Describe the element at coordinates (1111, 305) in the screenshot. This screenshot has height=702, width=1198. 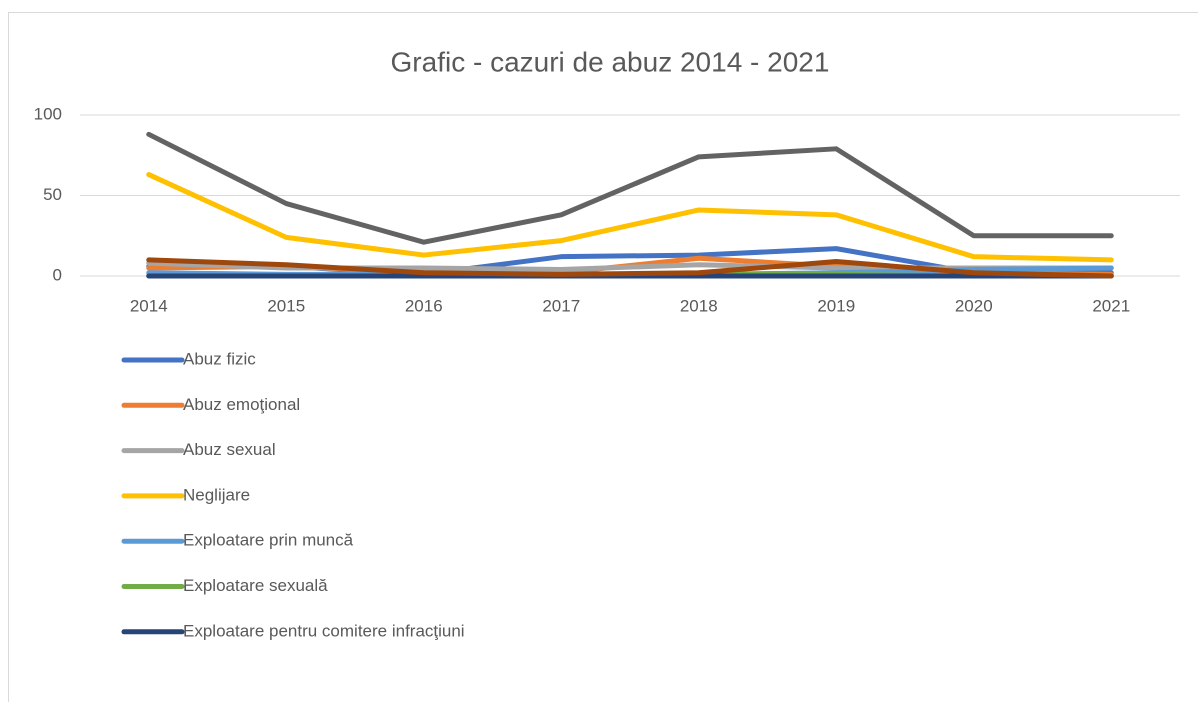
I see `x-tick-label: 2021` at that location.